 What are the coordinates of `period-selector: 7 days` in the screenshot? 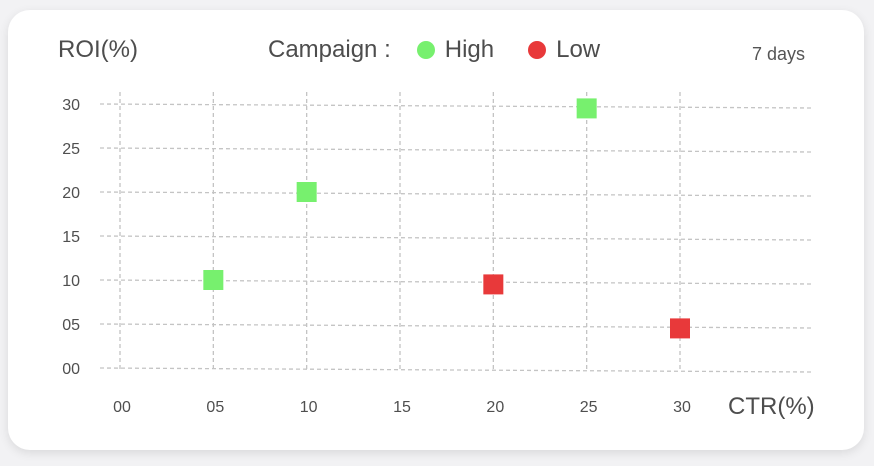 It's located at (779, 54).